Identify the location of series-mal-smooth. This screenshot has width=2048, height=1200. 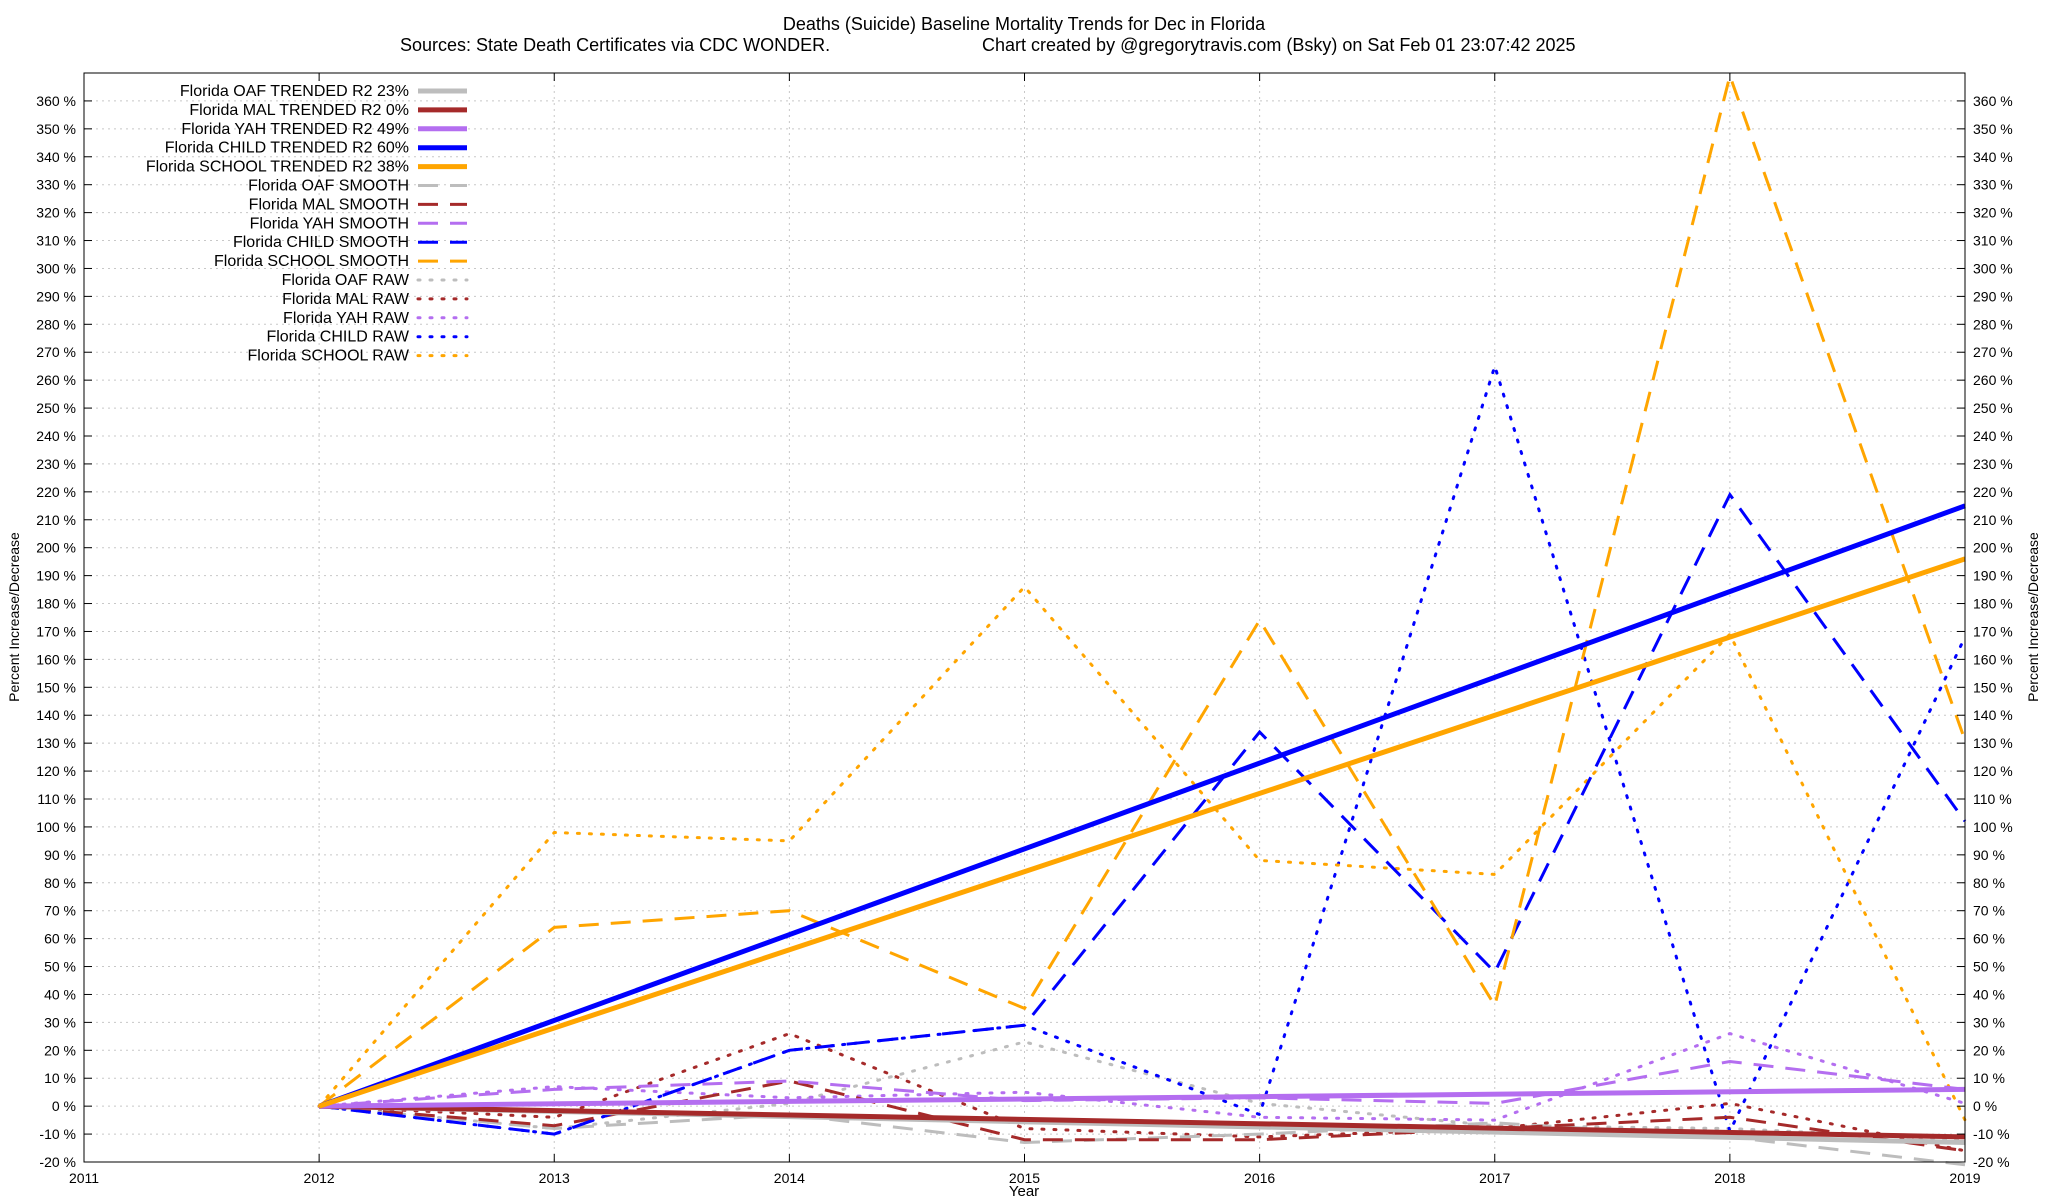
(1142, 1116).